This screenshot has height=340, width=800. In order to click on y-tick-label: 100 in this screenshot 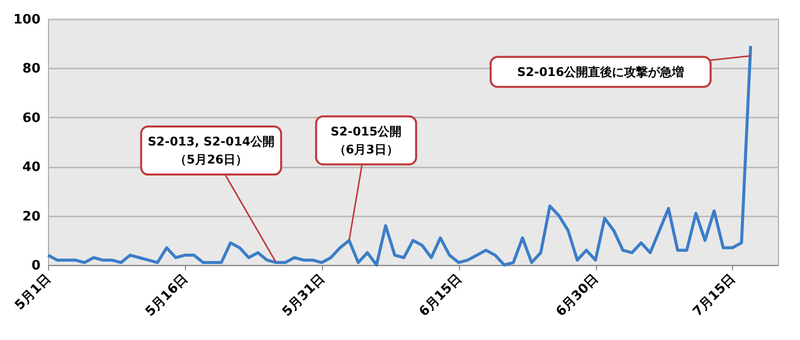, I will do `click(26, 20)`.